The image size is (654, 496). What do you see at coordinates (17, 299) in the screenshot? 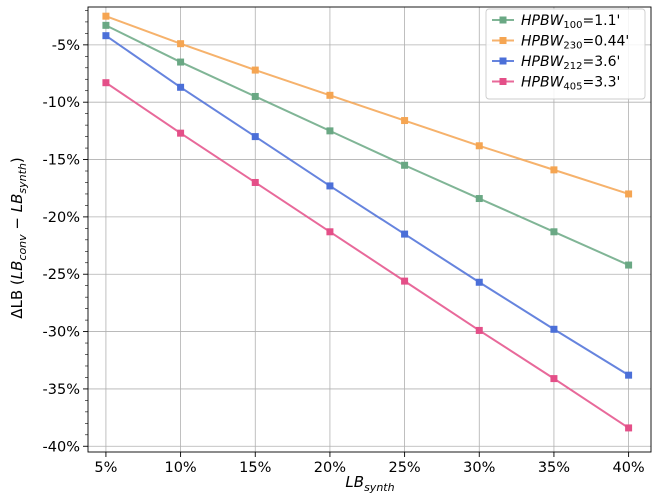
I see `y-axis-label-prefix: ΔLB (` at bounding box center [17, 299].